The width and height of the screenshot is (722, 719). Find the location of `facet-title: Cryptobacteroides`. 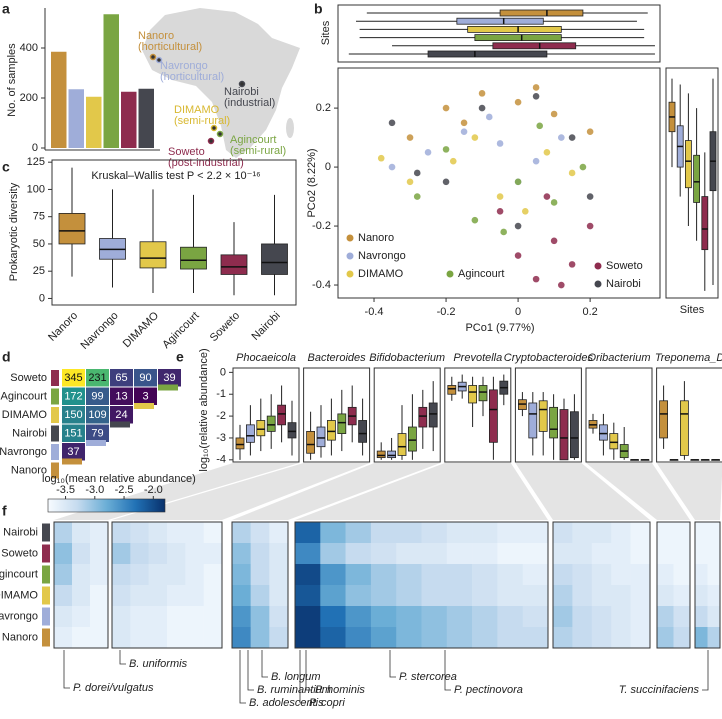

facet-title: Cryptobacteroides is located at coordinates (549, 358).